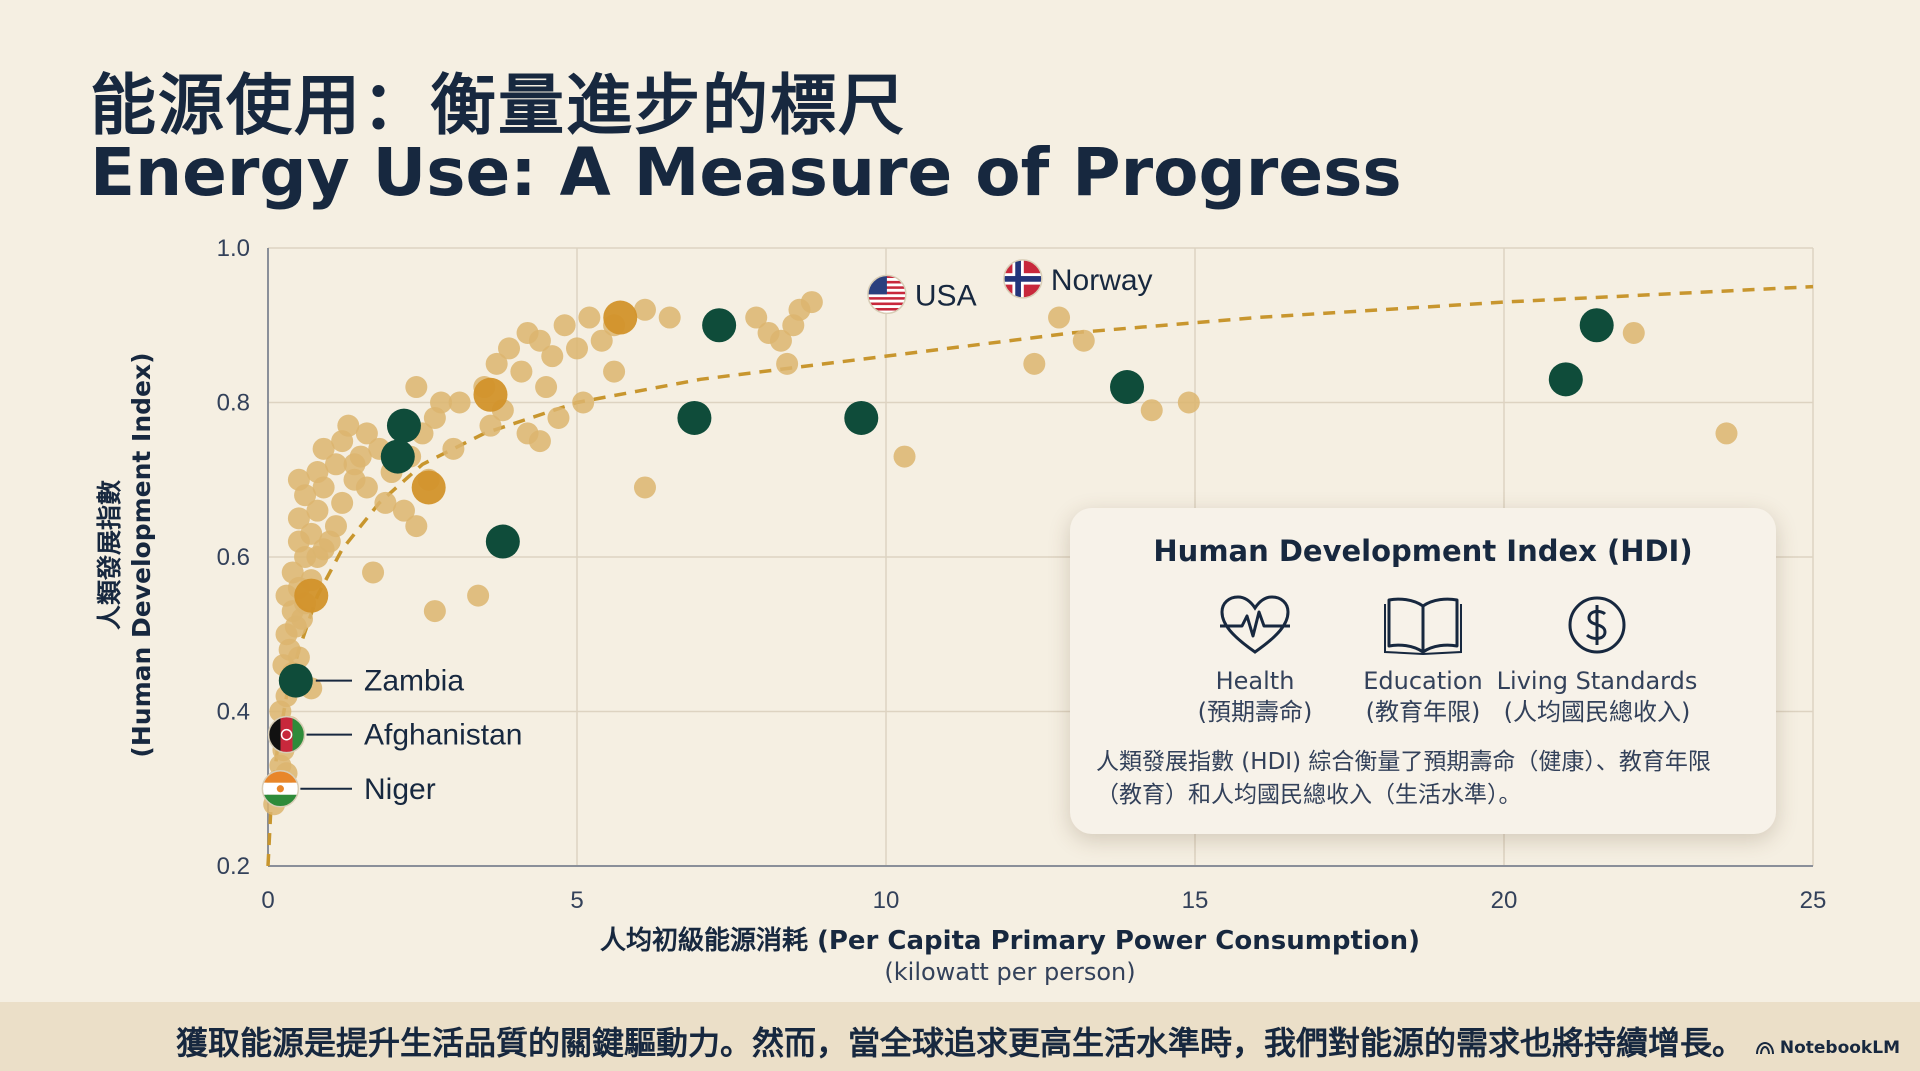 Image resolution: width=1920 pixels, height=1071 pixels. Describe the element at coordinates (1827, 1048) in the screenshot. I see `brand: NotebookLM` at that location.